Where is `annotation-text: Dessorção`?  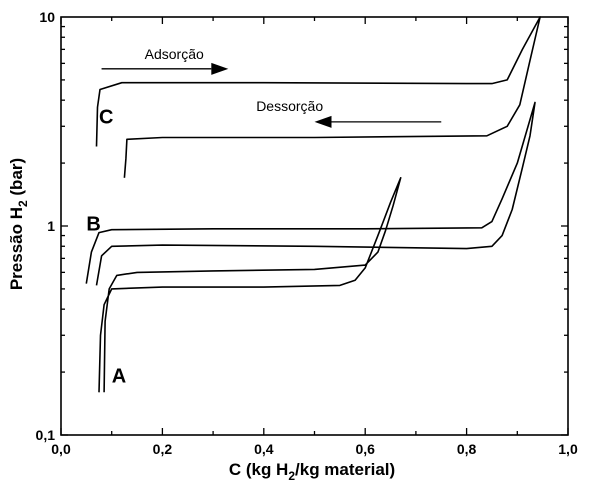
annotation-text: Dessorção is located at coordinates (289, 106).